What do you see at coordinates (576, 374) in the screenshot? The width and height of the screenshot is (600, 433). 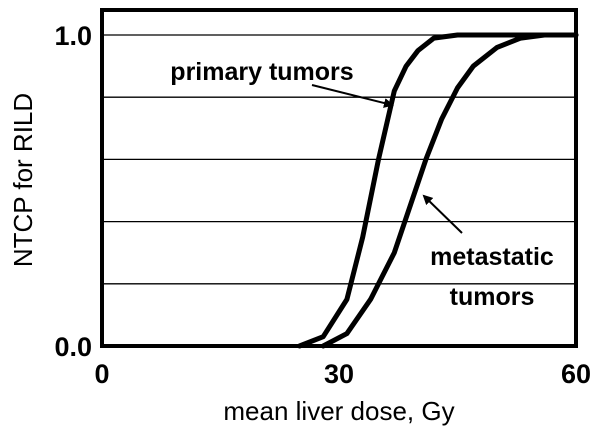 I see `x-tick-label: 60` at bounding box center [576, 374].